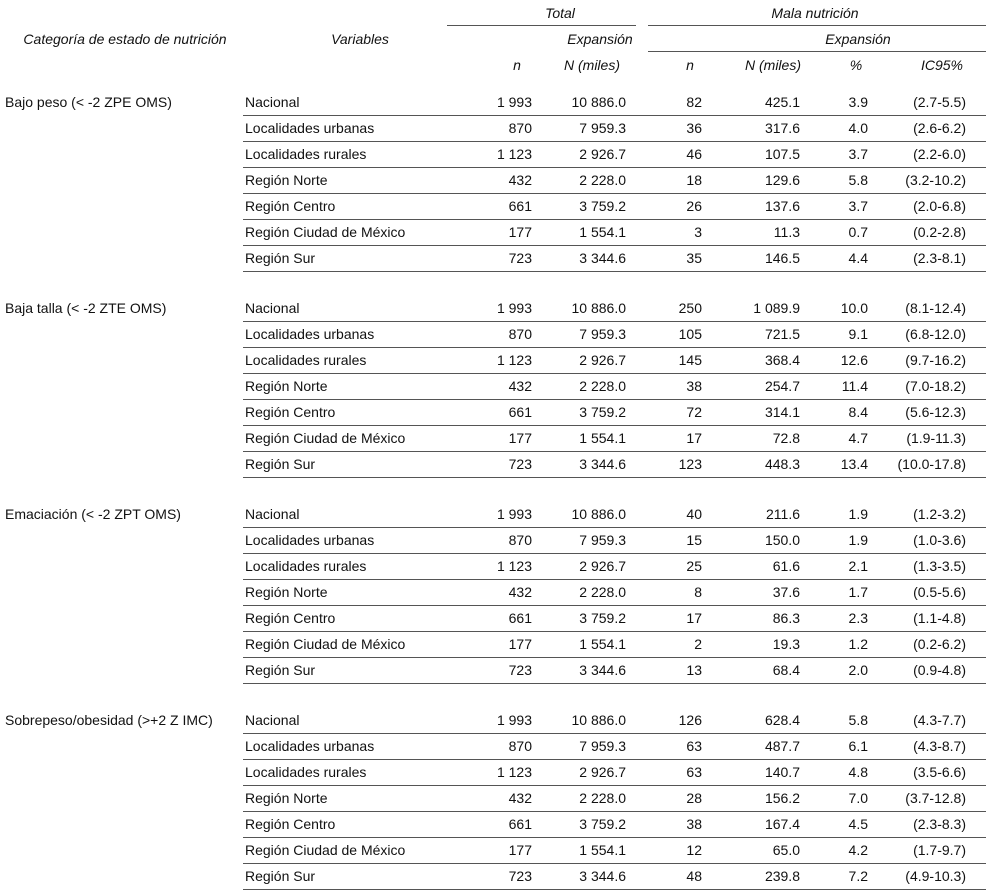  What do you see at coordinates (782, 334) in the screenshot?
I see `data-cell: 721.5` at bounding box center [782, 334].